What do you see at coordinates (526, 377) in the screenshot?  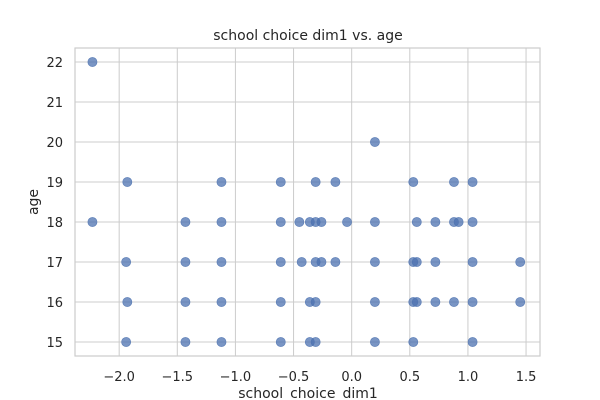 I see `x-tick-label: 1.5` at bounding box center [526, 377].